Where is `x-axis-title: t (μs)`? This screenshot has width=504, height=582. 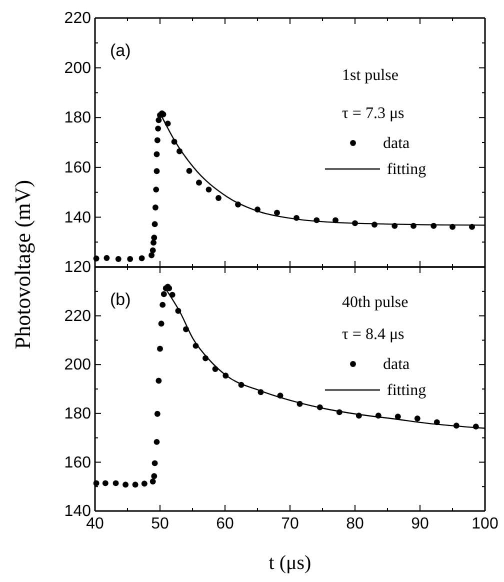
x-axis-title: t (μs) is located at coordinates (290, 563).